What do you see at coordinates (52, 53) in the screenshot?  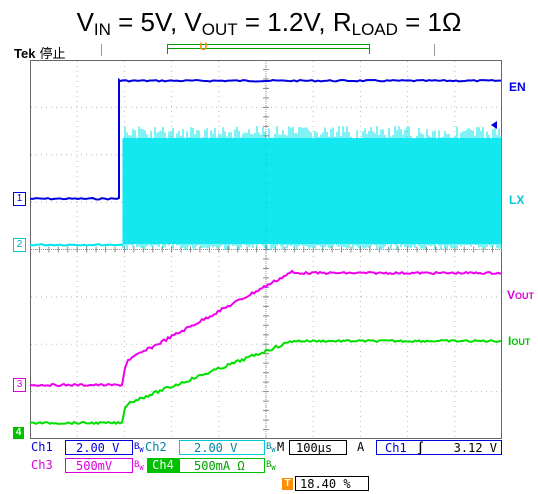 I see `acquisition-status: 停止` at bounding box center [52, 53].